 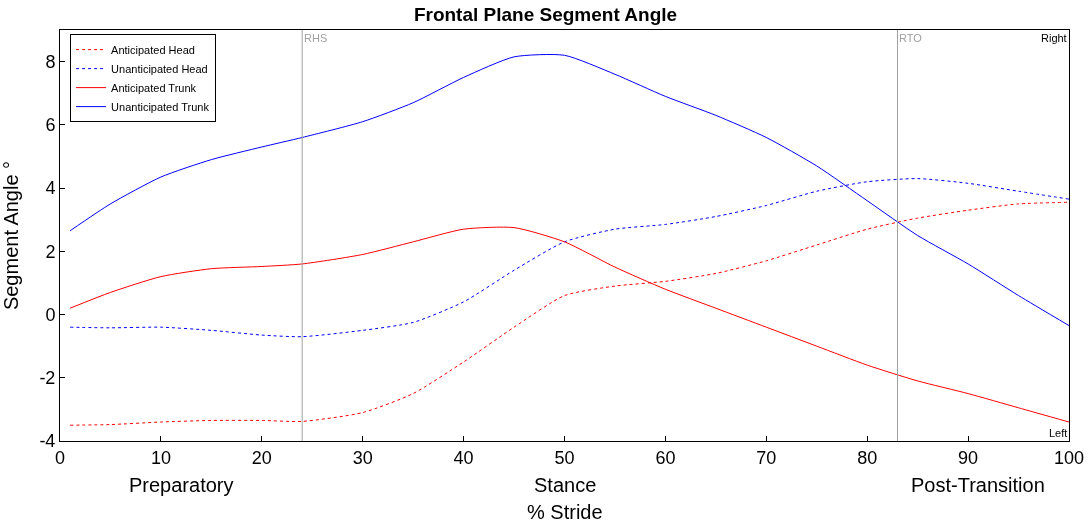 What do you see at coordinates (261, 457) in the screenshot?
I see `x-tick-label: 20` at bounding box center [261, 457].